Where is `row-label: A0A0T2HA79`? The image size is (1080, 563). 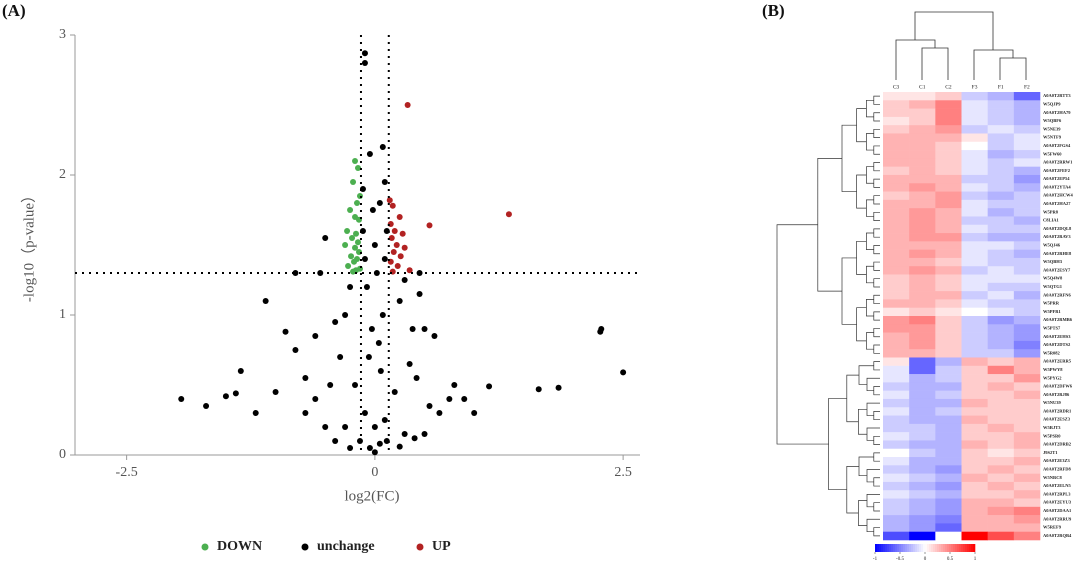
row-label: A0A0T2HA79 is located at coordinates (1057, 112).